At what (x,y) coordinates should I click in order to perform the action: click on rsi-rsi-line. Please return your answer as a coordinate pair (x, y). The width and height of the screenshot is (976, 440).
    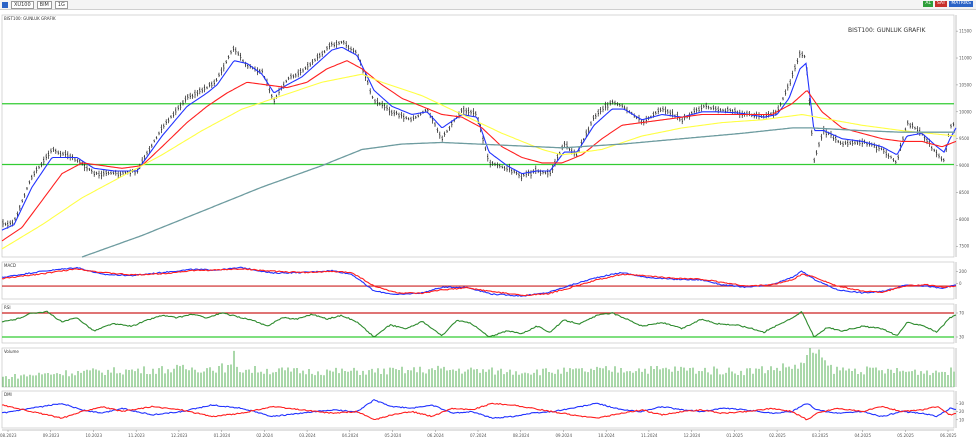
    Looking at the image, I should click on (479, 324).